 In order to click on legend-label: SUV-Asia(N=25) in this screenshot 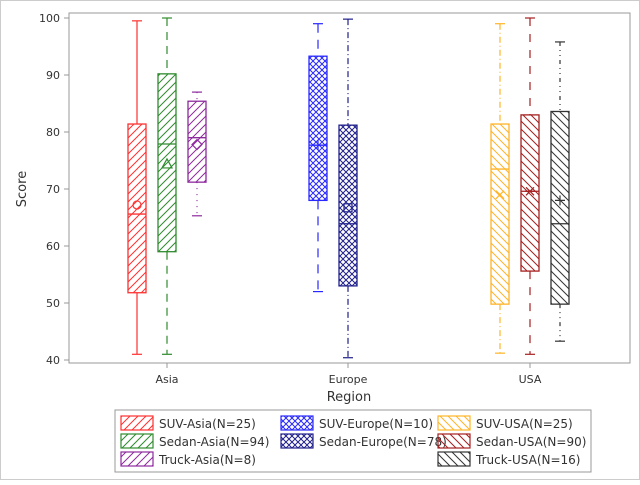, I will do `click(207, 424)`.